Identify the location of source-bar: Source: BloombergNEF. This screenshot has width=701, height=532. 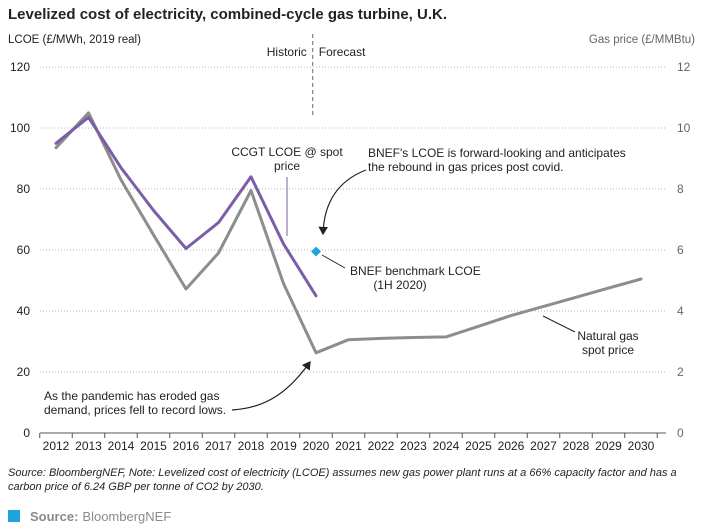
(89, 516).